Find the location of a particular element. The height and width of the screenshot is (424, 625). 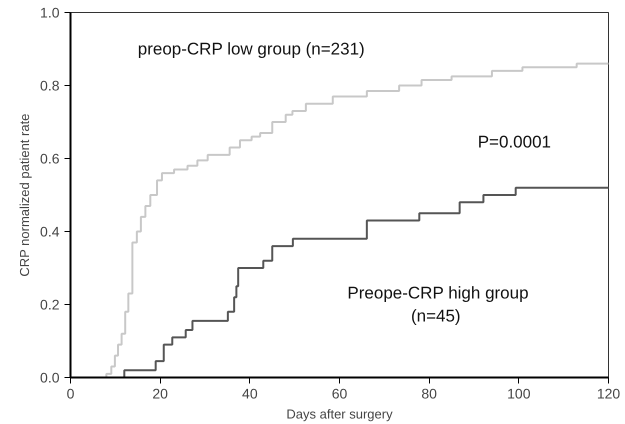

y-tick-label: 0.2 is located at coordinates (50, 304).